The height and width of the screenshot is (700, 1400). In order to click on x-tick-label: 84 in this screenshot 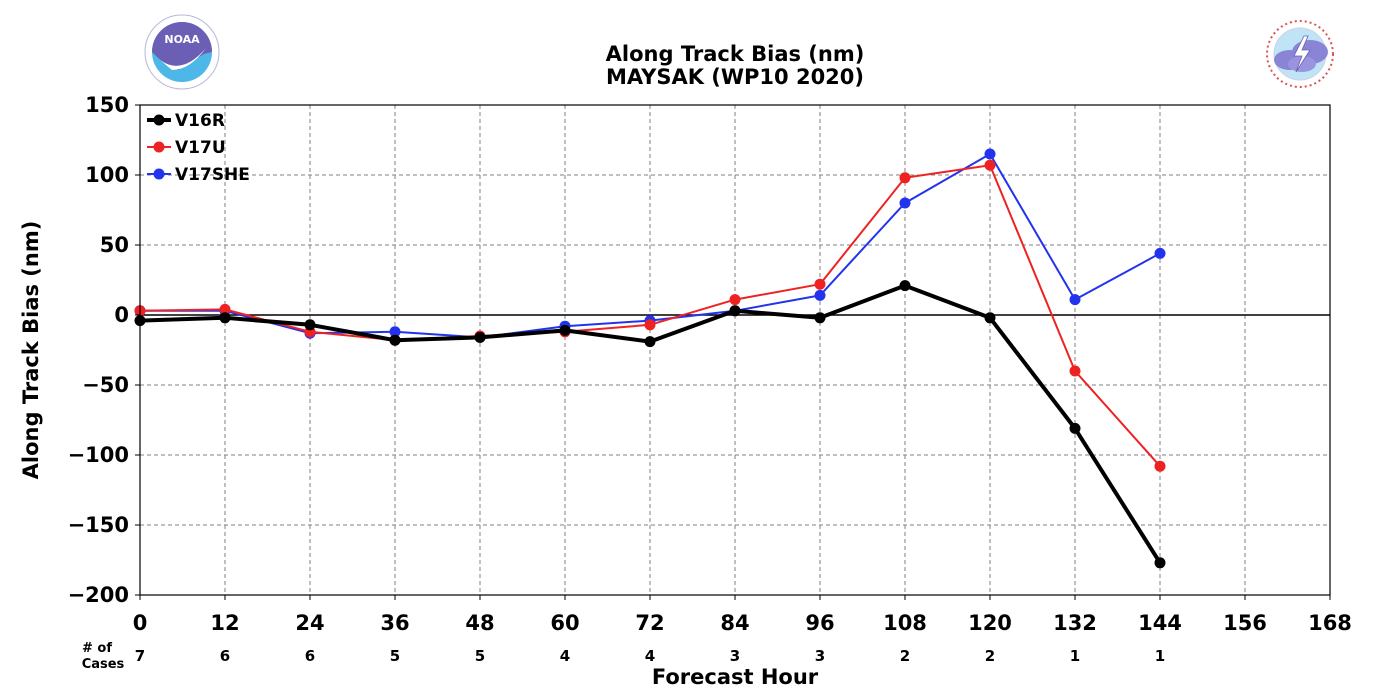, I will do `click(734, 623)`.